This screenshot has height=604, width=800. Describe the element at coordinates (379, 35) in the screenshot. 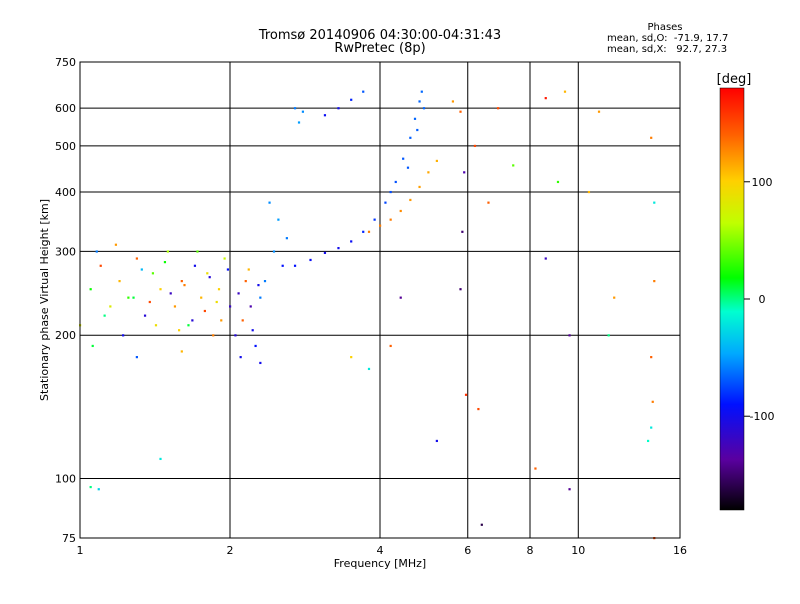

I see `chart-title: Tromsø 20140906 04:30:00-04:31:43` at that location.